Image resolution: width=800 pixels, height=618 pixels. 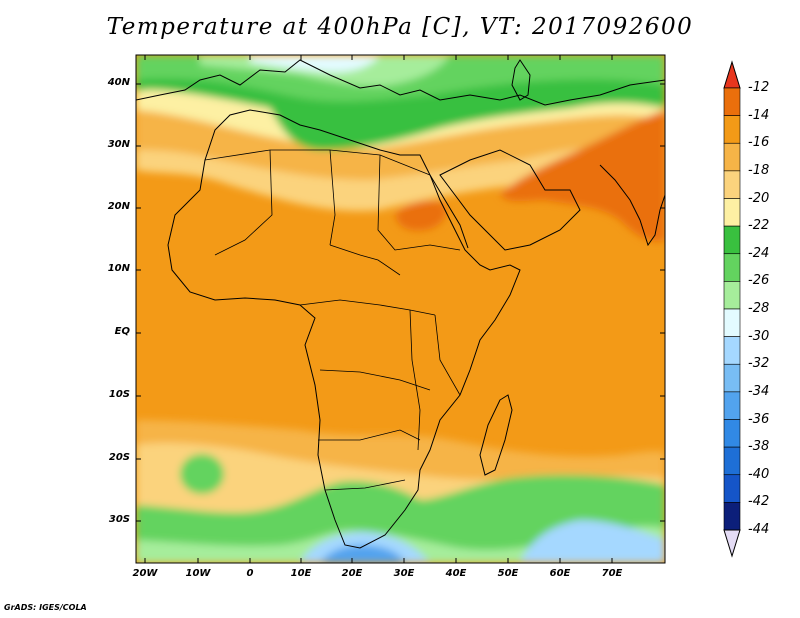 I want to click on latitude-label: EQ, so click(x=122, y=331).